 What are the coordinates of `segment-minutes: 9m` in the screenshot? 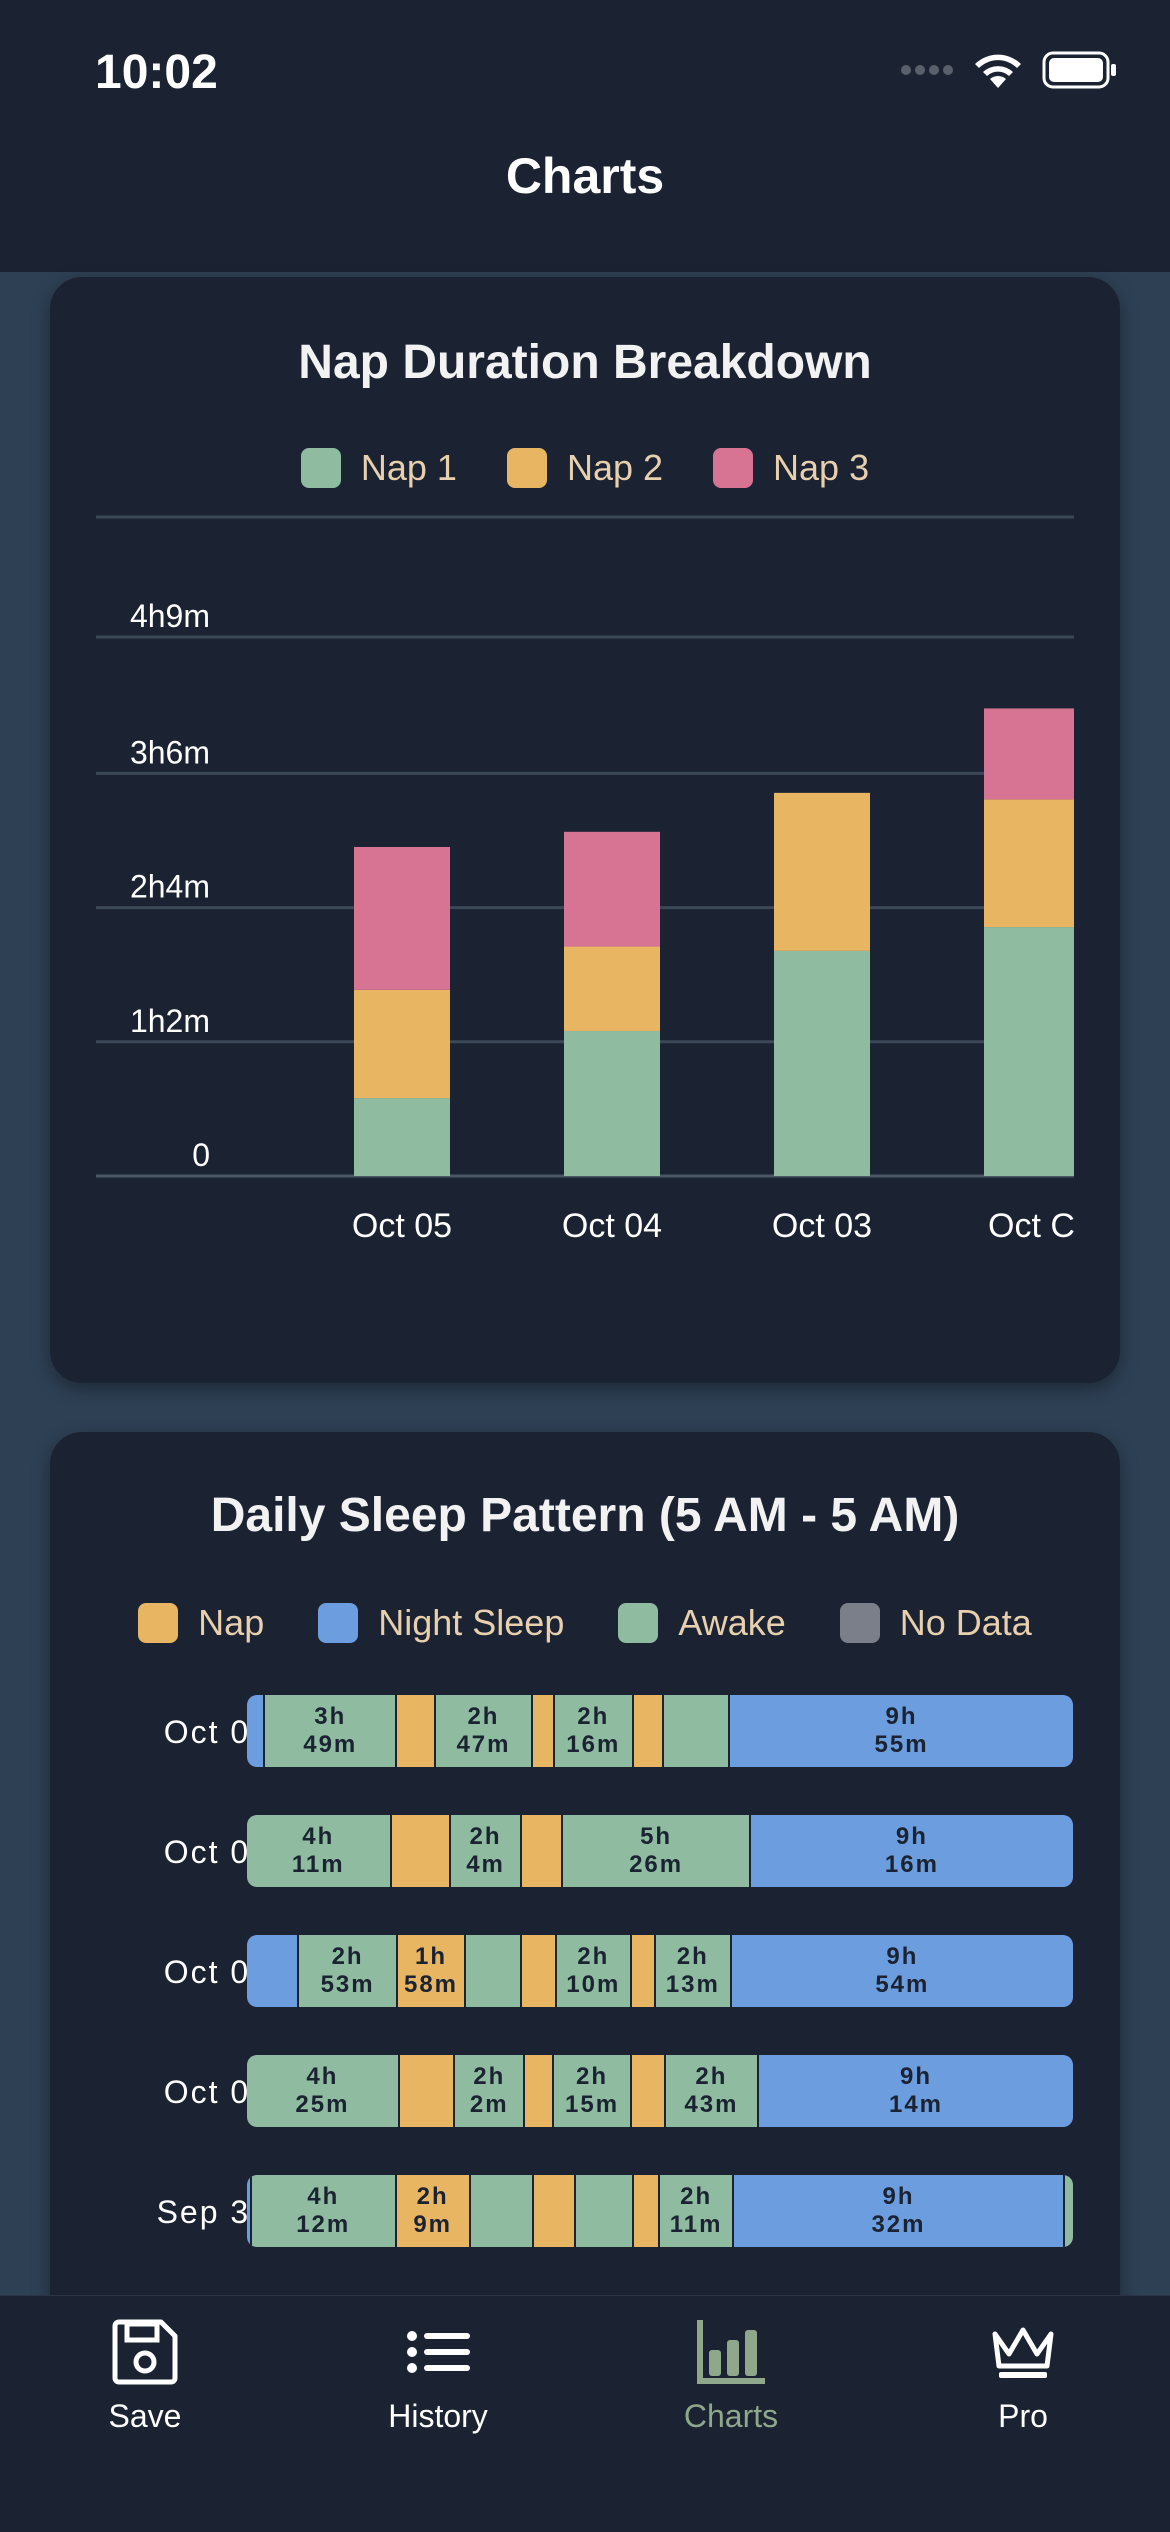 It's located at (432, 2224).